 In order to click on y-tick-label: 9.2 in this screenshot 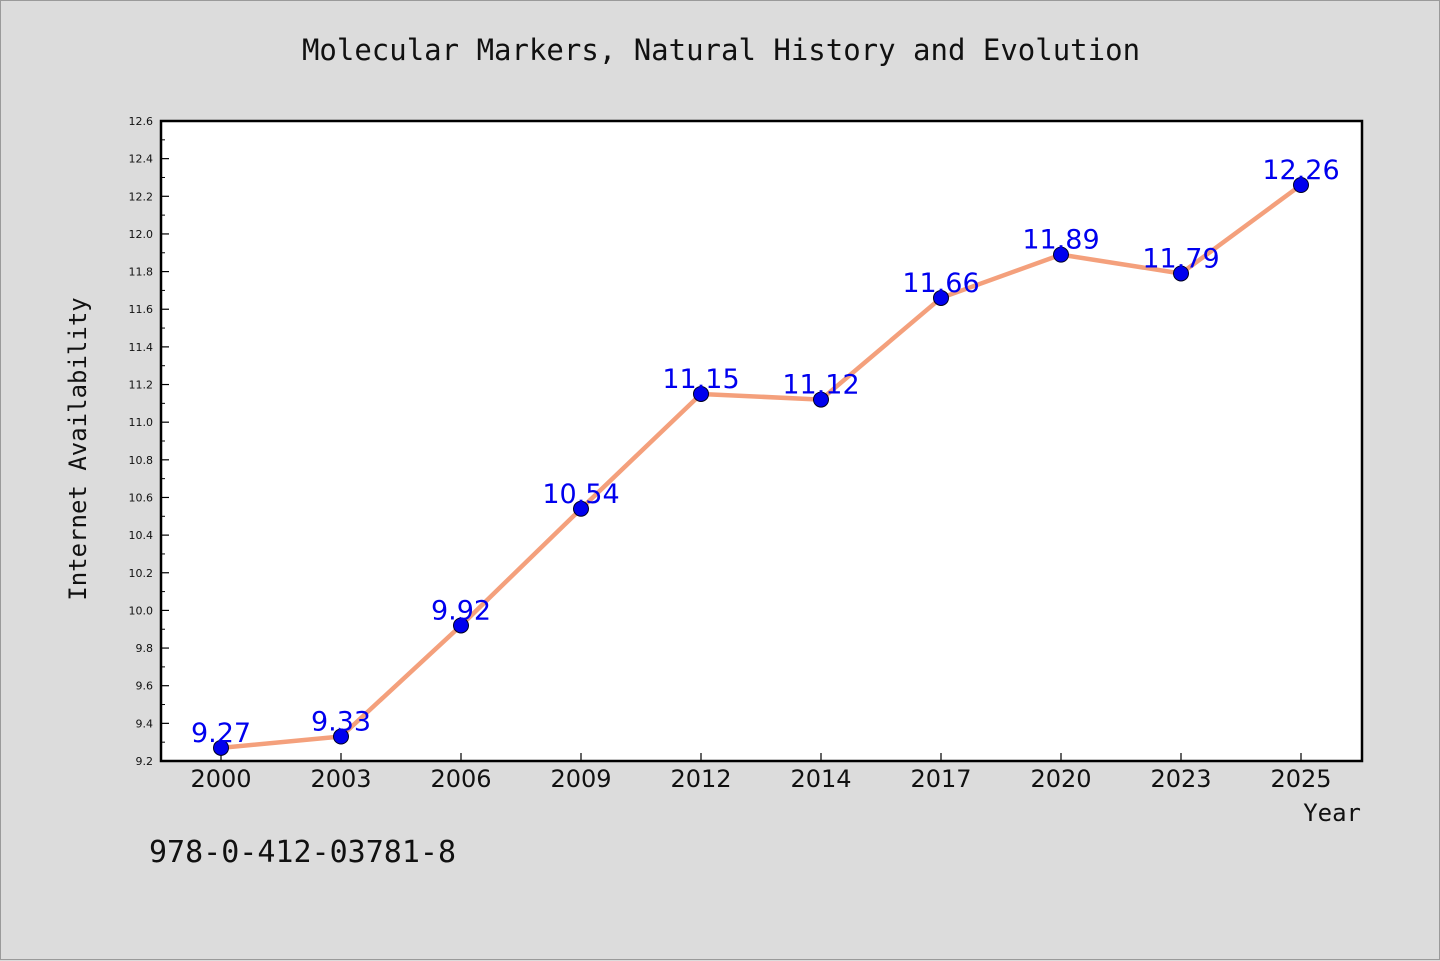, I will do `click(145, 761)`.